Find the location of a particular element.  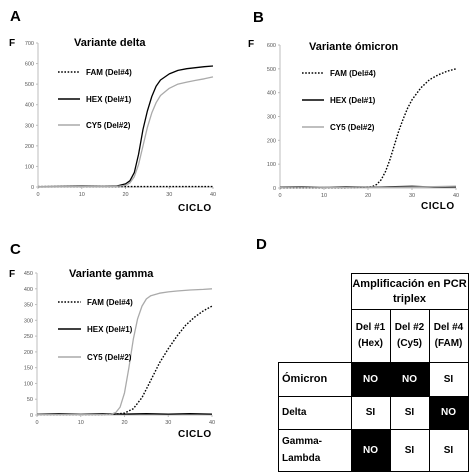

y-tick-label: 700 is located at coordinates (29, 44).